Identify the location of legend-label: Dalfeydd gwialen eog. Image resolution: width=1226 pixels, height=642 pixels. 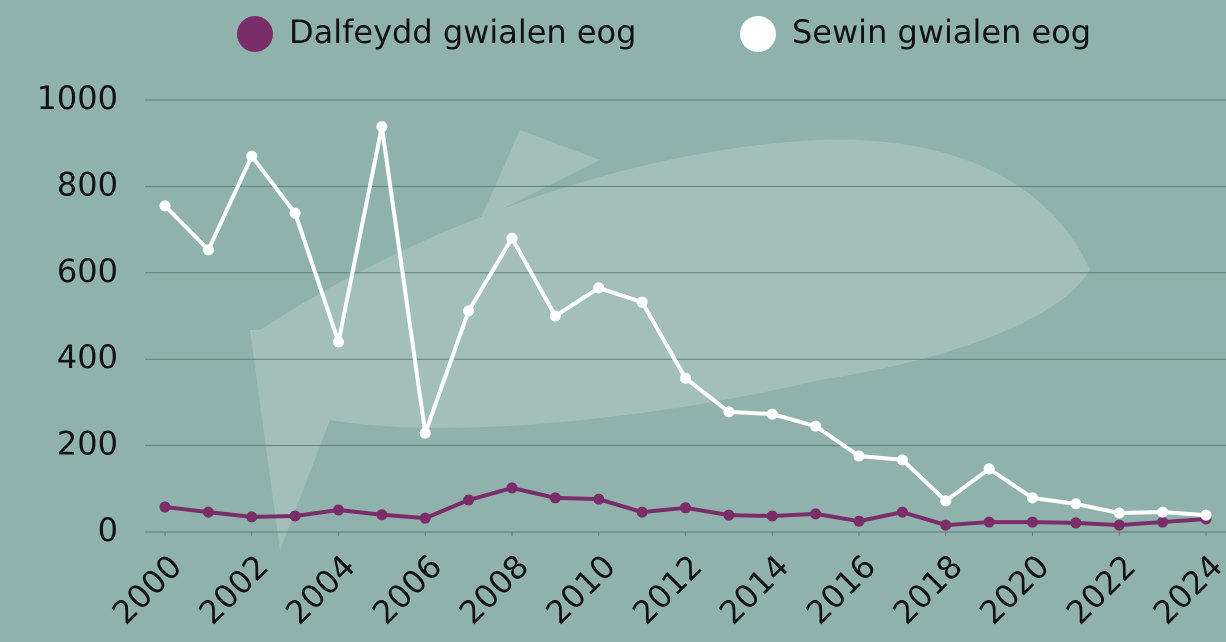
(462, 32).